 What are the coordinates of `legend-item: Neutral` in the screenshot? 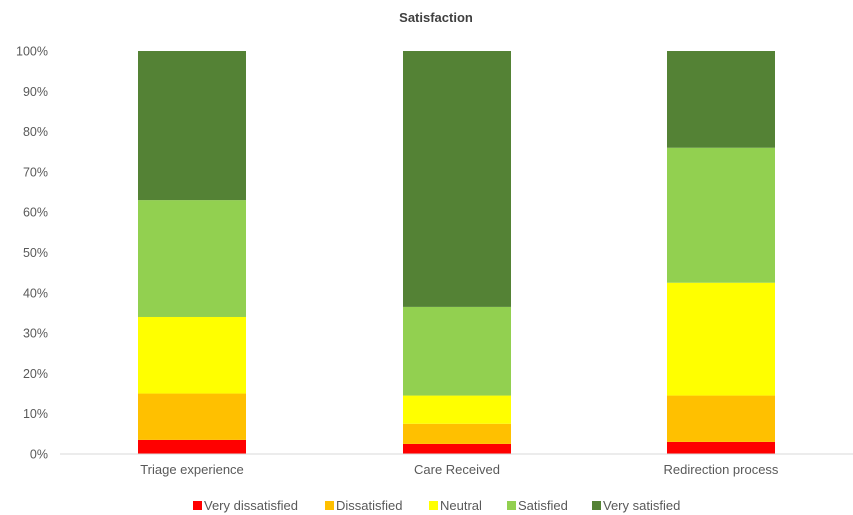 It's located at (455, 505).